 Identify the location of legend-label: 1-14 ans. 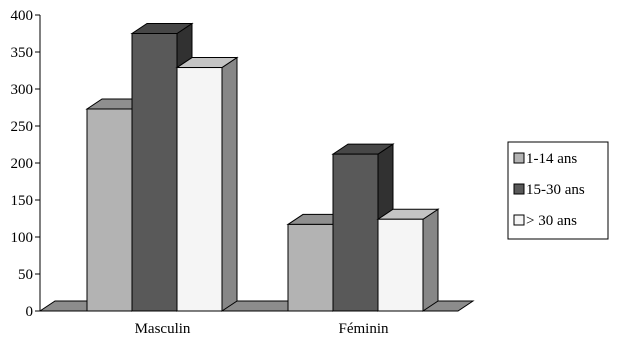
(551, 159).